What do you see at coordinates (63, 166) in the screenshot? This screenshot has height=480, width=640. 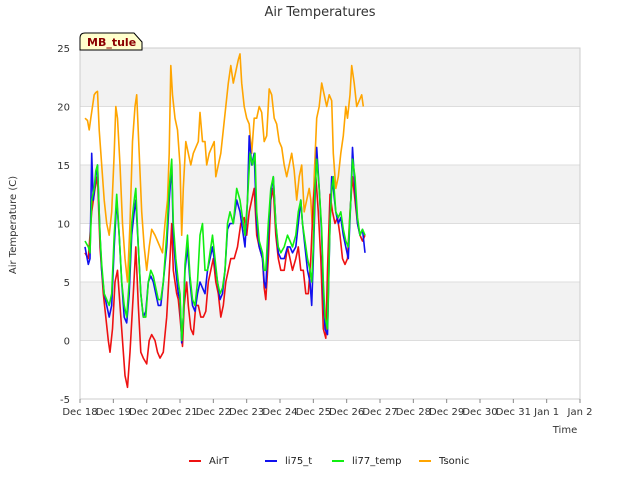 I see `y-tick-label: 15` at bounding box center [63, 166].